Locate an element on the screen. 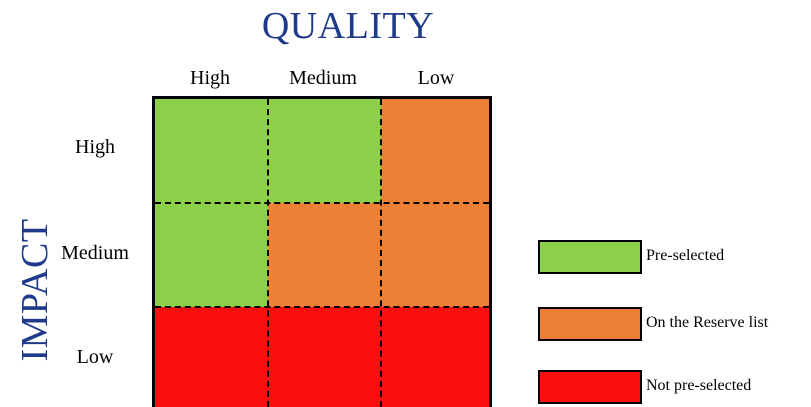 This screenshot has width=811, height=407. legend-label-pre-selected: Pre-selected is located at coordinates (685, 255).